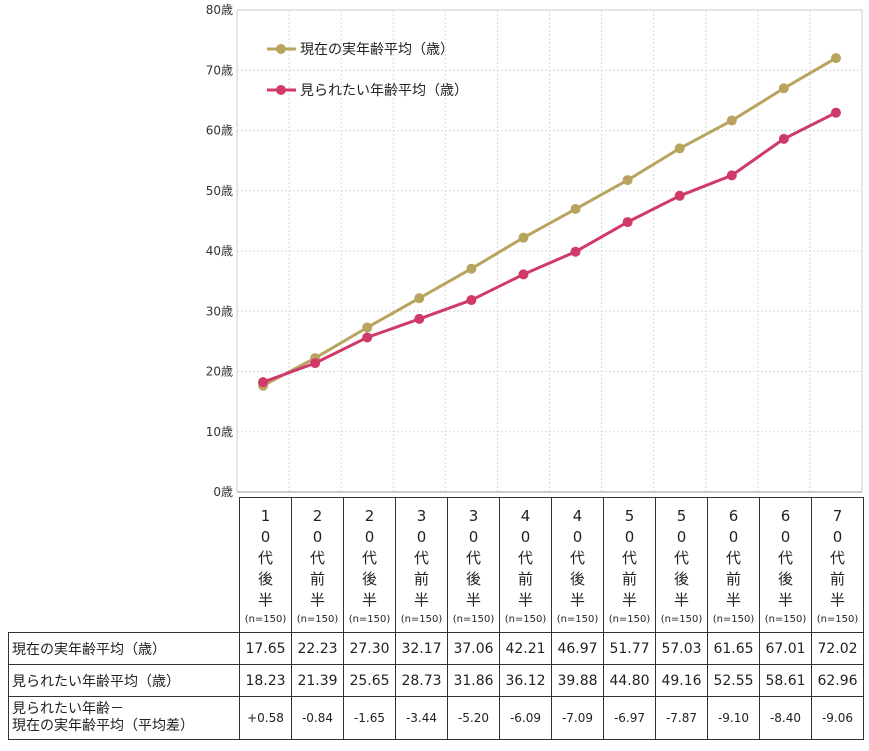  Describe the element at coordinates (377, 50) in the screenshot. I see `legend-label-1: 現在の実年齢平均（歳）` at that location.